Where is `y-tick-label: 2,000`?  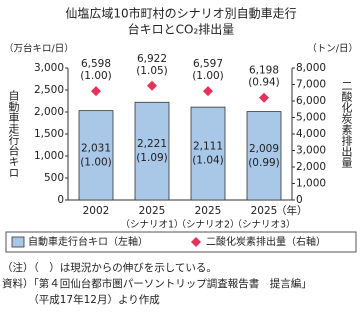 y-tick-label: 2,000 is located at coordinates (49, 112).